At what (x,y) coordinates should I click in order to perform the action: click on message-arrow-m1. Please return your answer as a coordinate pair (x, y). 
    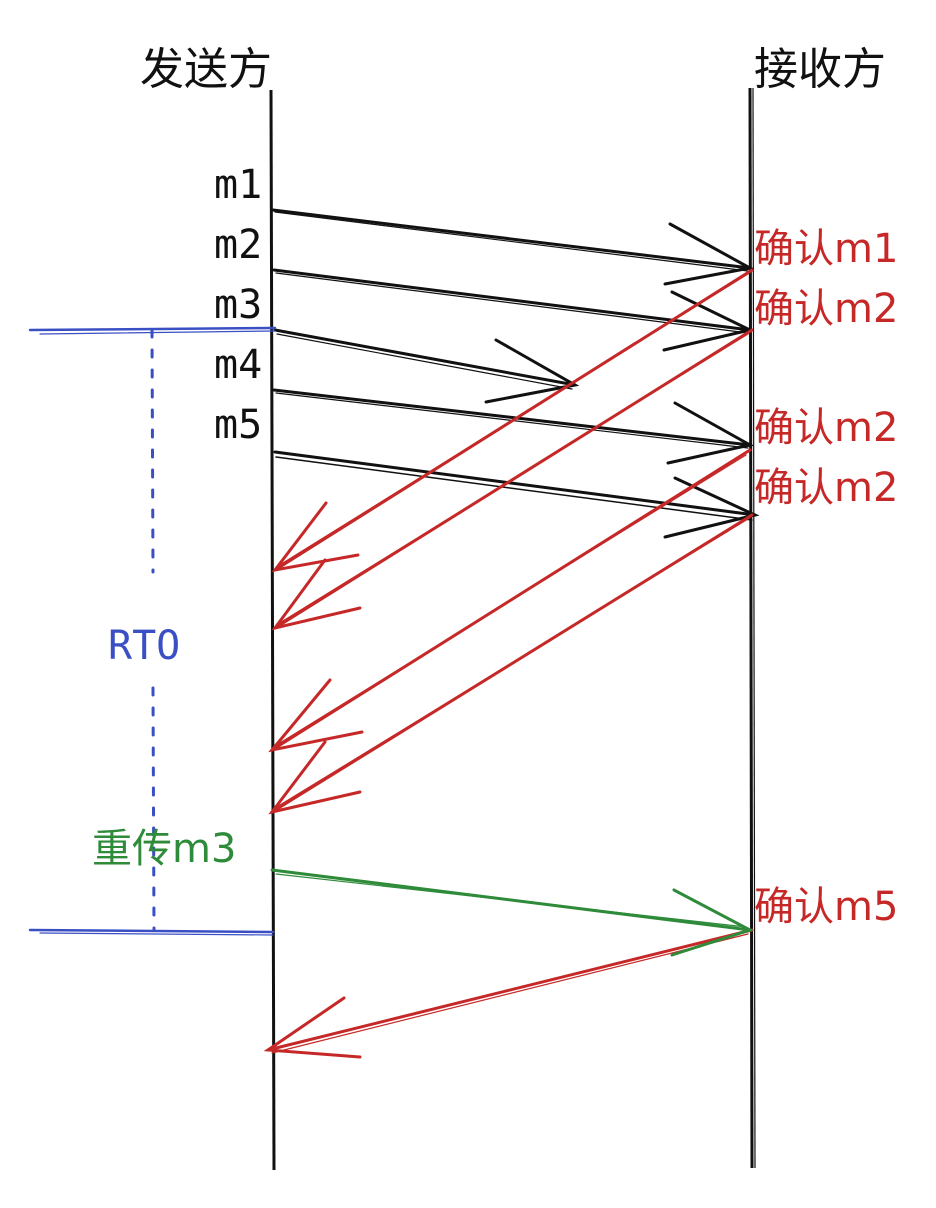
    Looking at the image, I should click on (513, 247).